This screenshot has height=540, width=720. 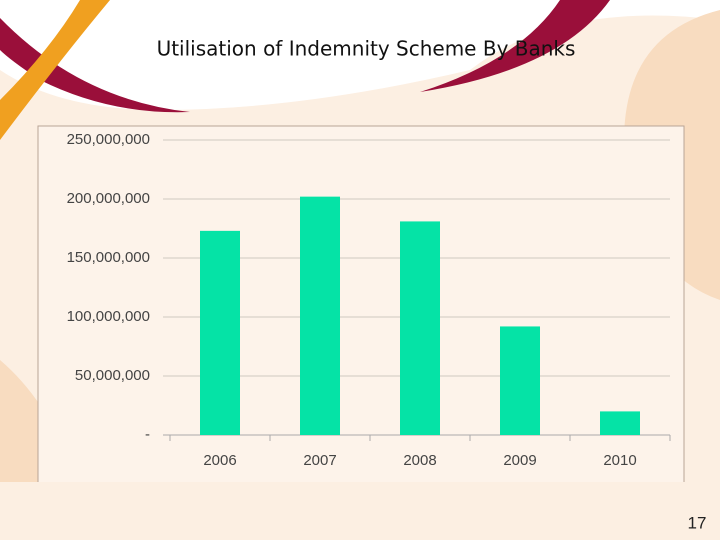 What do you see at coordinates (147, 434) in the screenshot?
I see `y-tick-label: -` at bounding box center [147, 434].